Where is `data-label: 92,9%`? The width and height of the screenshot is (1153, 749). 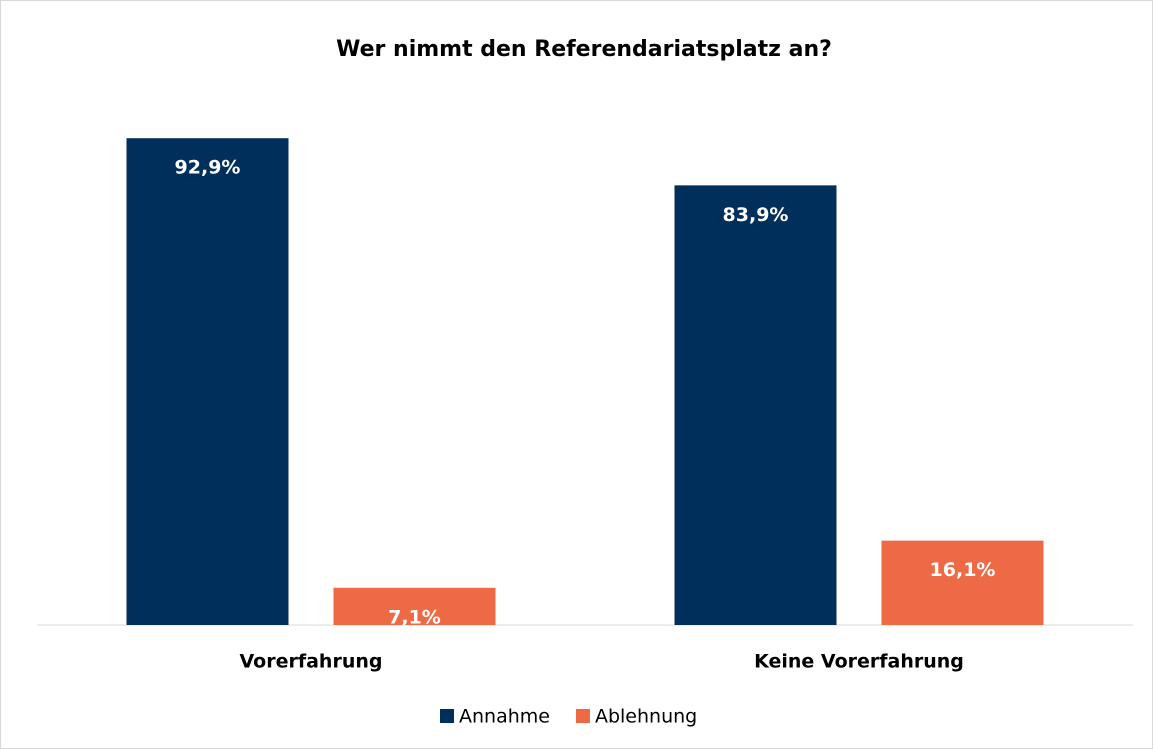
data-label: 92,9% is located at coordinates (208, 168).